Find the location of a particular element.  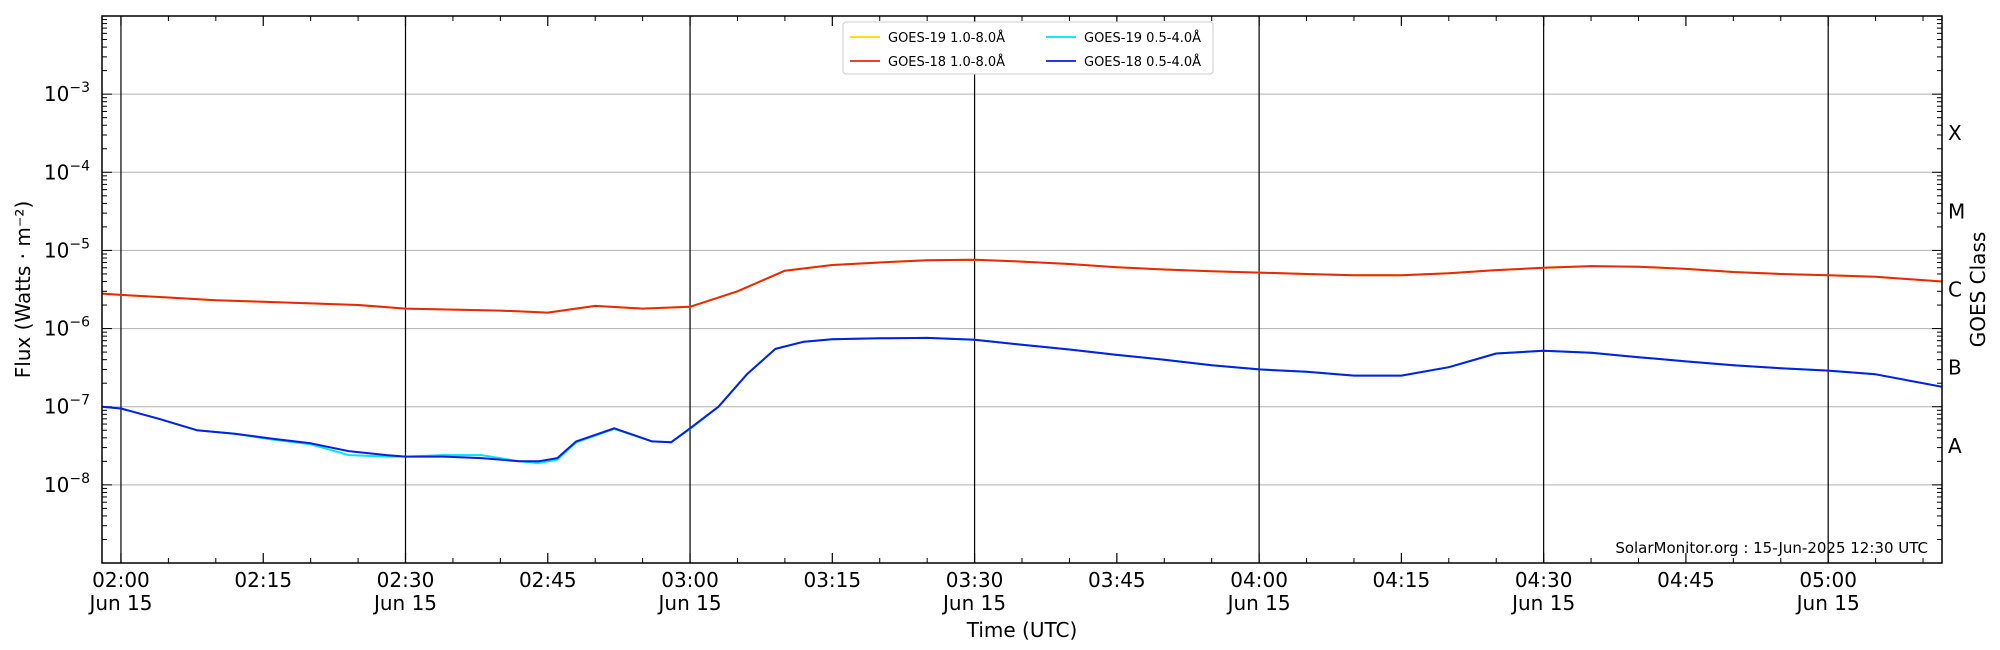

y-tick-label: 10⁻⁷ is located at coordinates (67, 406).